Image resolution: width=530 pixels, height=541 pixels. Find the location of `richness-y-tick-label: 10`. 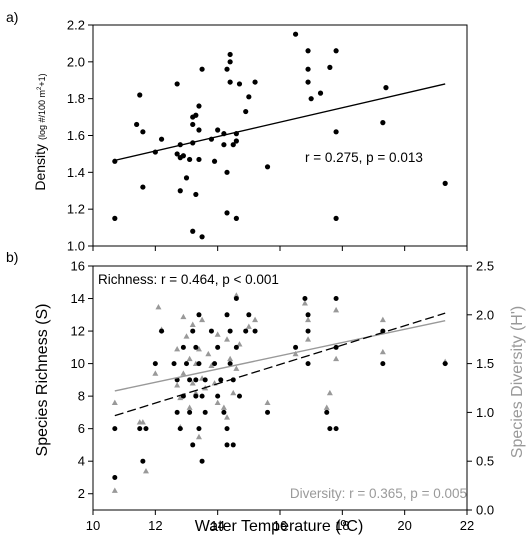

richness-y-tick-label: 10 is located at coordinates (78, 363).